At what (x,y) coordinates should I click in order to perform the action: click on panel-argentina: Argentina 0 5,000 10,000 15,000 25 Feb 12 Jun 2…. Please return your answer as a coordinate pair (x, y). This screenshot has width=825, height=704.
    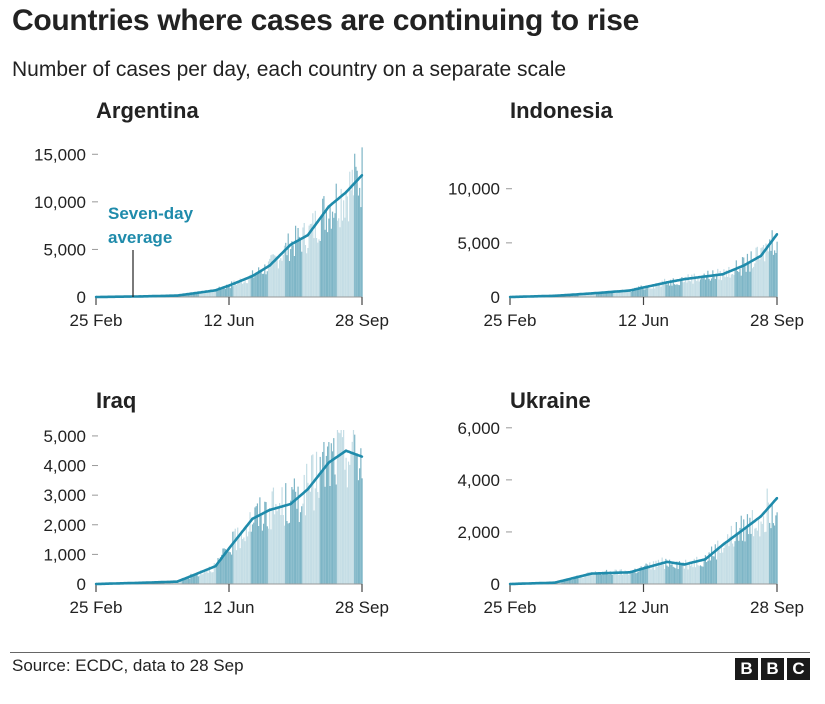
    Looking at the image, I should click on (211, 214).